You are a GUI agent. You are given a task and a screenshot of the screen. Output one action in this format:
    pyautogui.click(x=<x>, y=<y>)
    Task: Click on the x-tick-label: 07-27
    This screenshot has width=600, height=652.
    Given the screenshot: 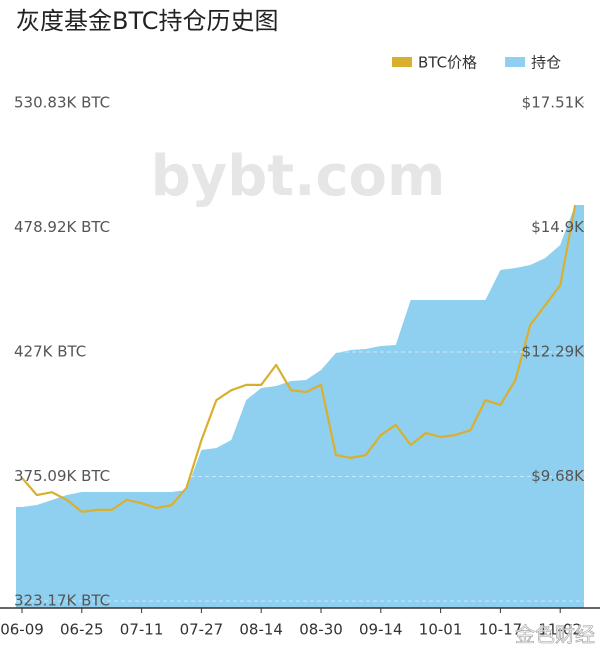 What is the action you would take?
    pyautogui.click(x=202, y=630)
    